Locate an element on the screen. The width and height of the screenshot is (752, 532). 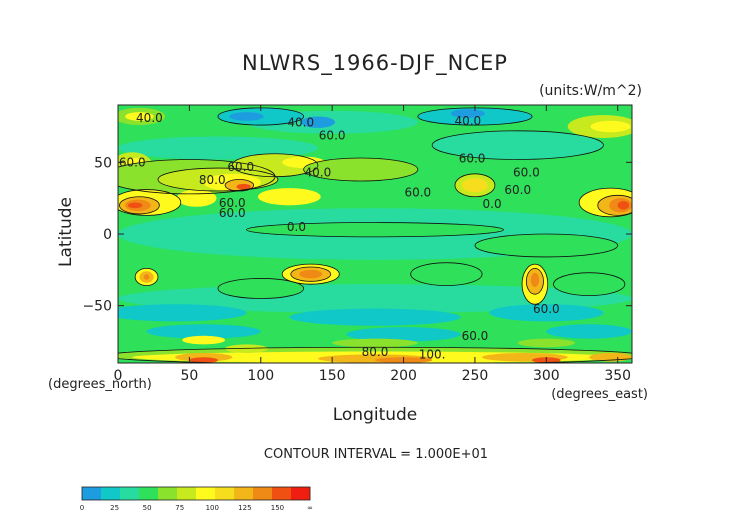
colorbar-tick-label: 100 is located at coordinates (212, 508).